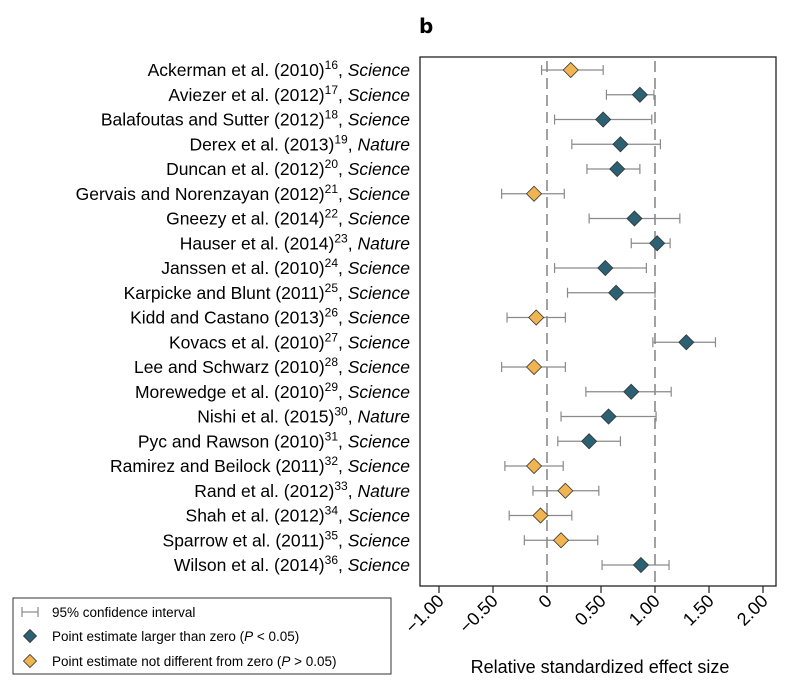  Describe the element at coordinates (270, 317) in the screenshot. I see `study-label: Kidd and Castano (2013)26, Science` at that location.